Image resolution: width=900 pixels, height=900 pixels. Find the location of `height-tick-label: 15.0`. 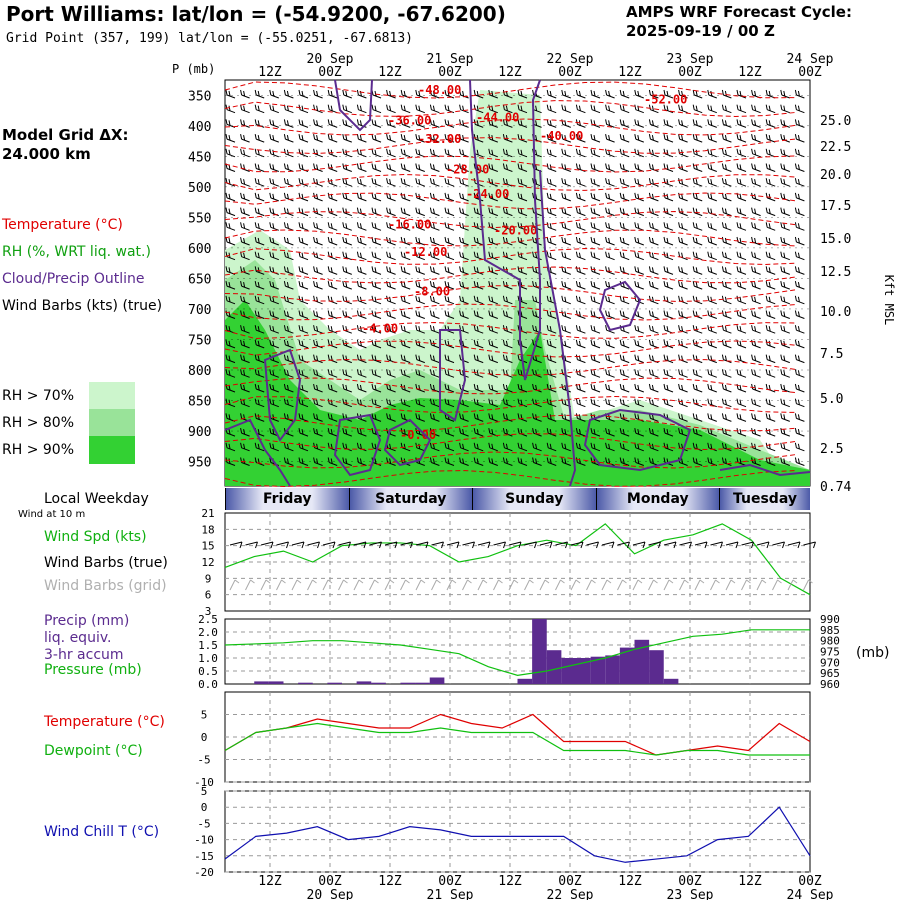

height-tick-label: 15.0 is located at coordinates (835, 239).